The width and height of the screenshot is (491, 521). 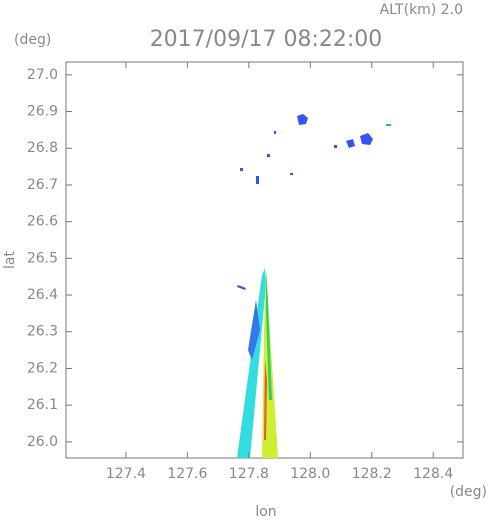 I want to click on y-tick-label: 26.8, so click(x=42, y=148).